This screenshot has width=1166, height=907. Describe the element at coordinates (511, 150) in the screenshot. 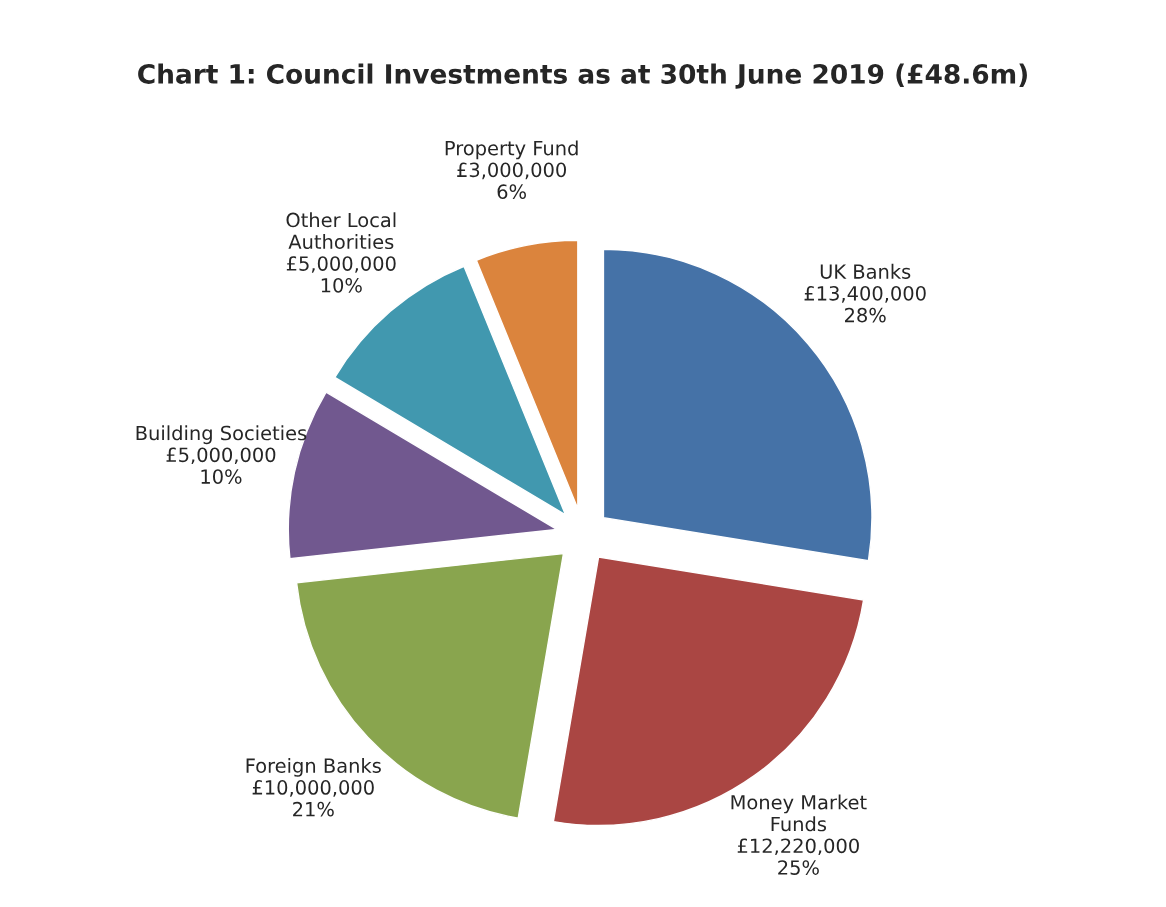

I see `slice-label: Property Fund` at that location.